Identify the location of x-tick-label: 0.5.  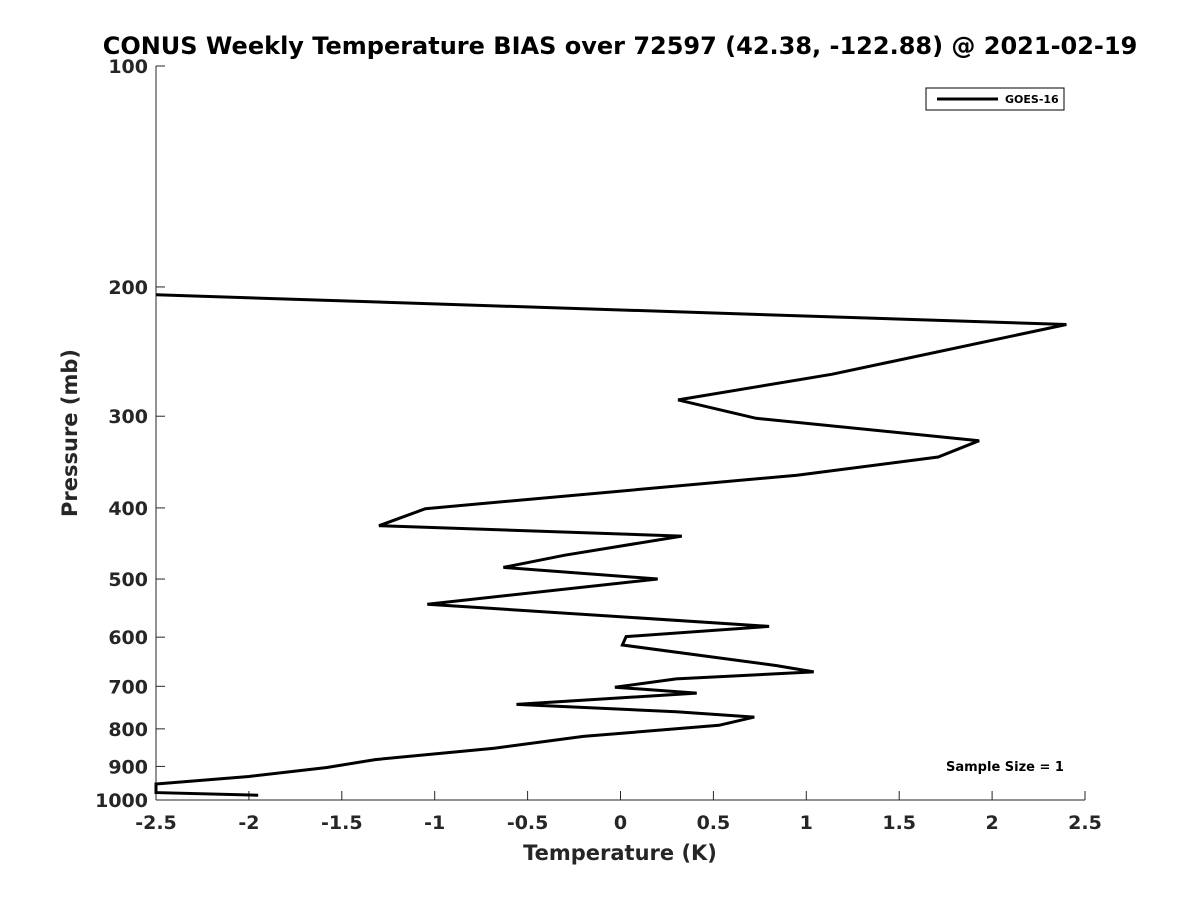
(714, 823).